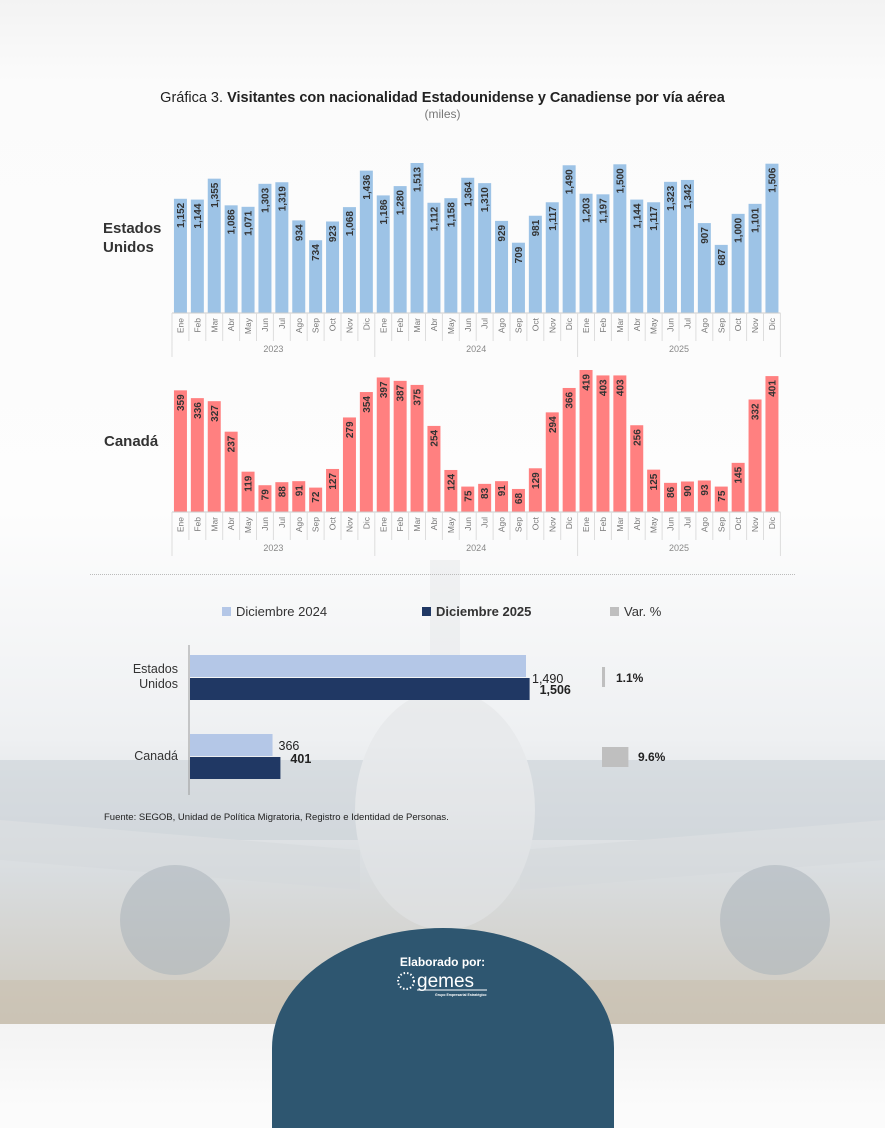 The height and width of the screenshot is (1128, 885). Describe the element at coordinates (299, 232) in the screenshot. I see `data-label: 934` at that location.